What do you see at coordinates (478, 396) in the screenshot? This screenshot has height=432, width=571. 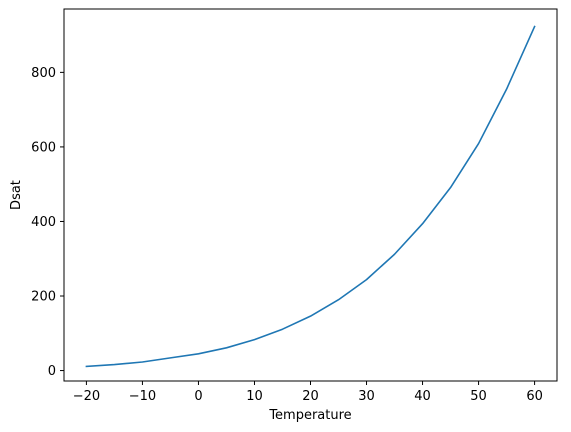 I see `x-tick-label: 50` at bounding box center [478, 396].